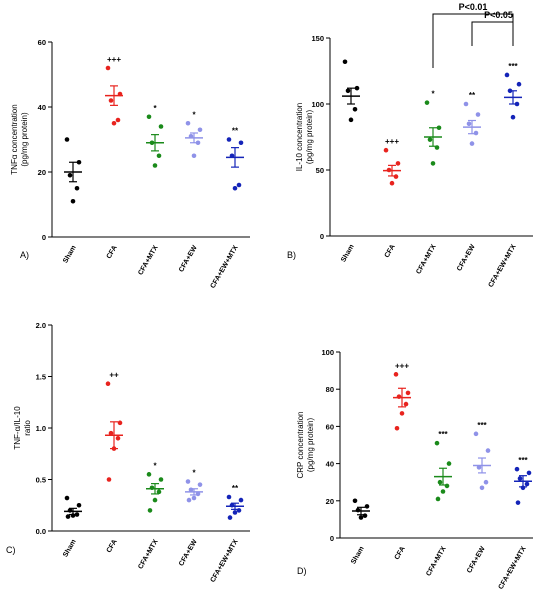 This screenshot has height=604, width=550. Describe the element at coordinates (190, 518) in the screenshot. I see `series-CFA+EW: * CFA+EW` at that location.